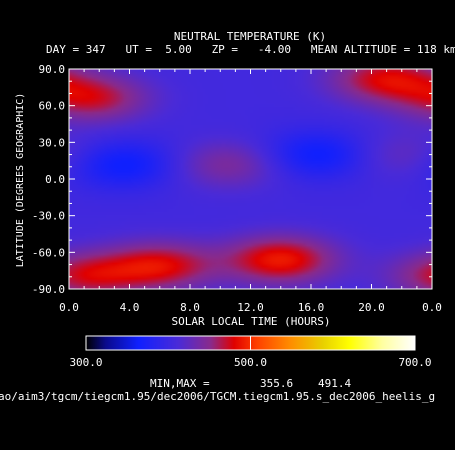 This screenshot has width=455, height=450. Describe the element at coordinates (48, 289) in the screenshot. I see `y-tick-label: -90.0` at that location.